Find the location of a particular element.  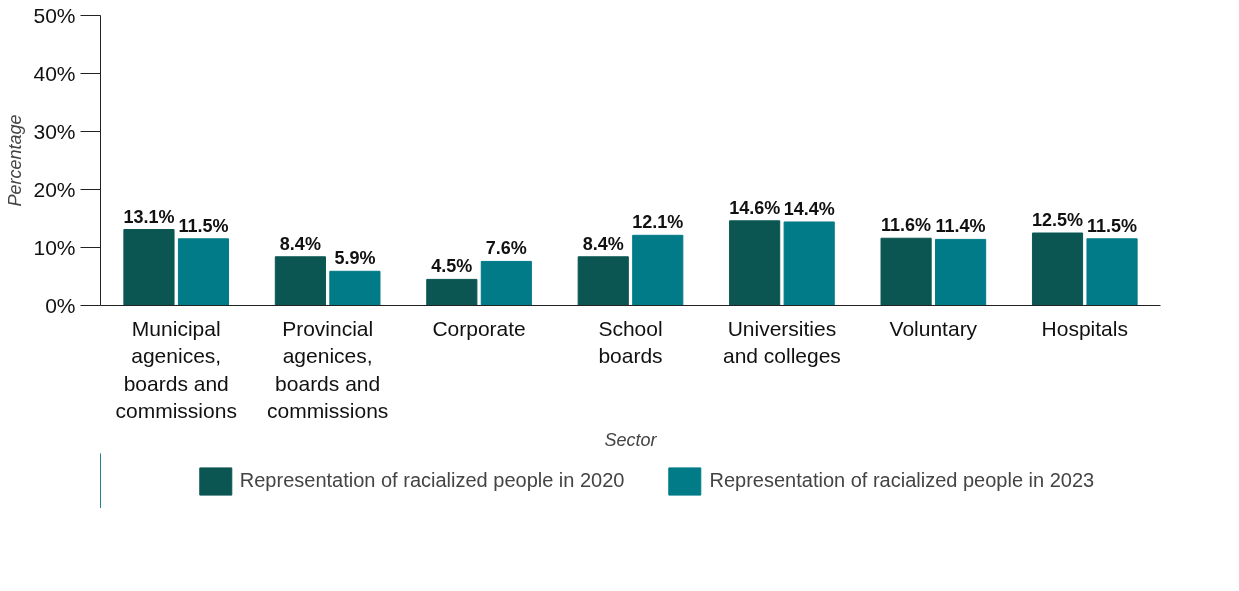

data-label: 11.4% is located at coordinates (960, 226).